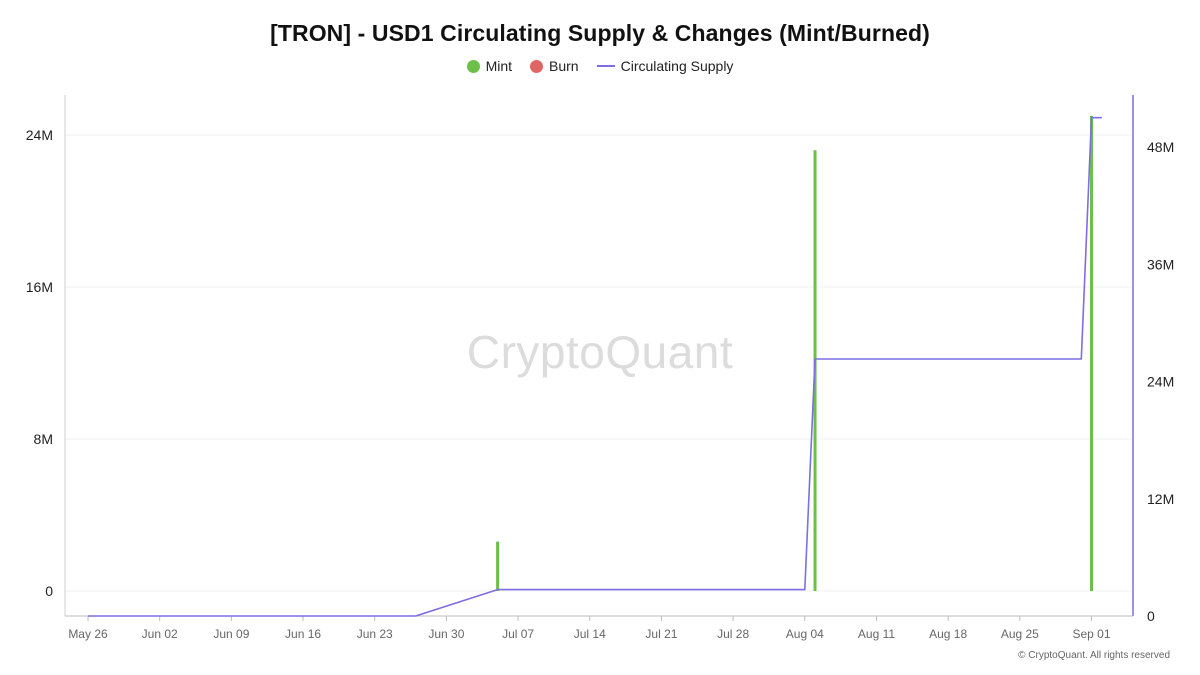  Describe the element at coordinates (303, 634) in the screenshot. I see `x-tick-label: Jun 16` at that location.